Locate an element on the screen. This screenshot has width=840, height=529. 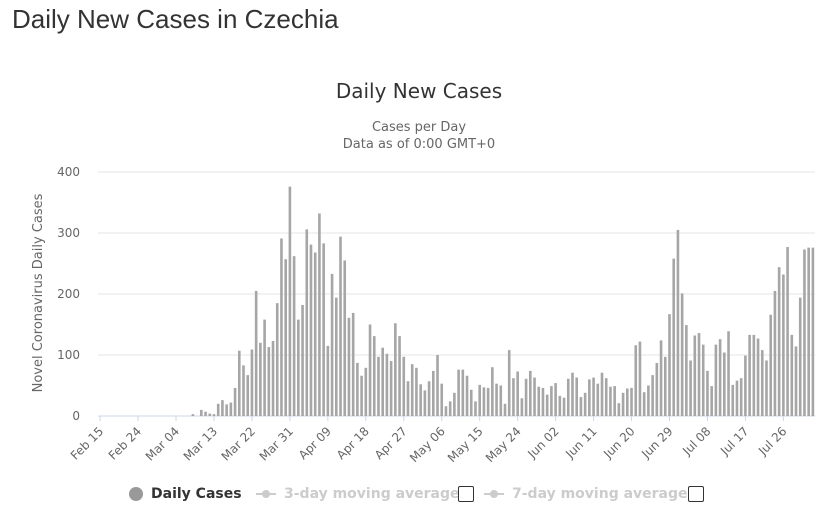
legend-item-7-day-average: 7-day moving average is located at coordinates (586, 494).